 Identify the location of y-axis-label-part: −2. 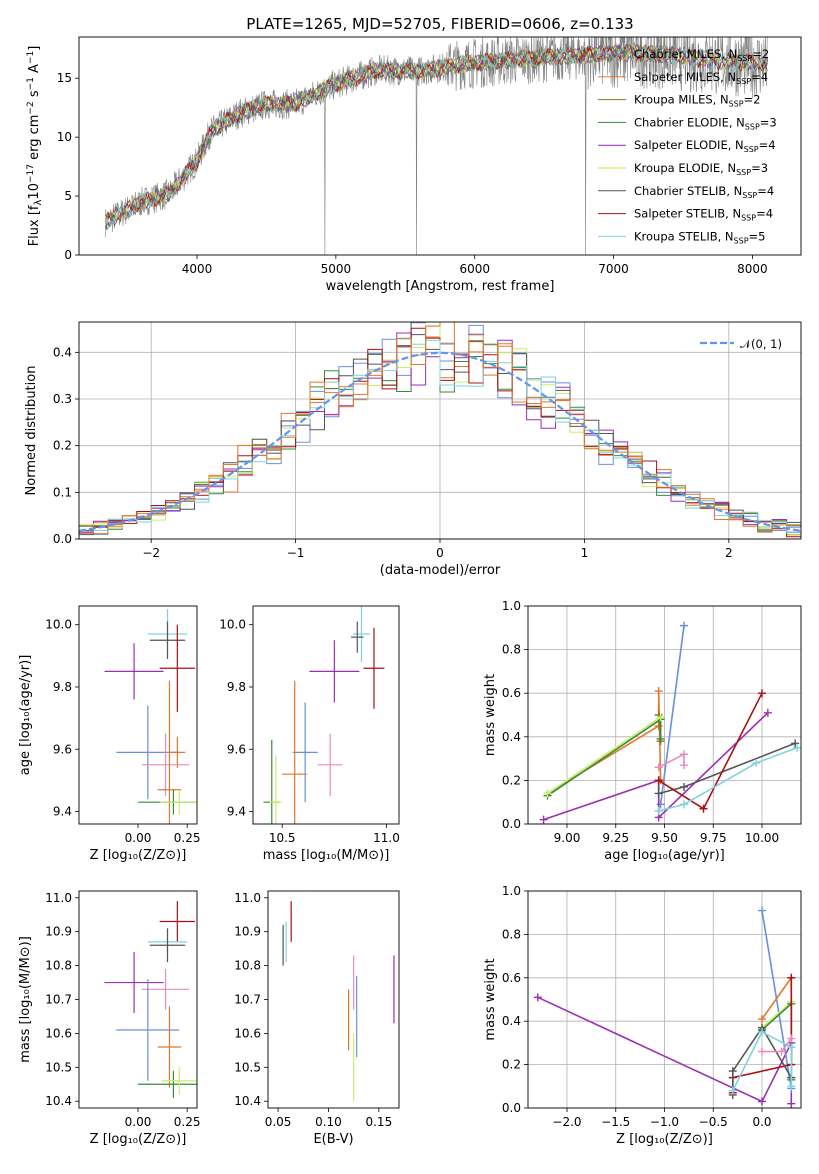
(31, 107).